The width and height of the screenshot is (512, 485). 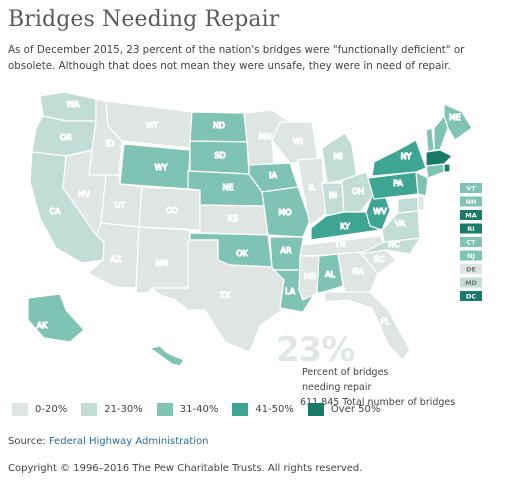 What do you see at coordinates (345, 226) in the screenshot?
I see `state-label-ky: KY` at bounding box center [345, 226].